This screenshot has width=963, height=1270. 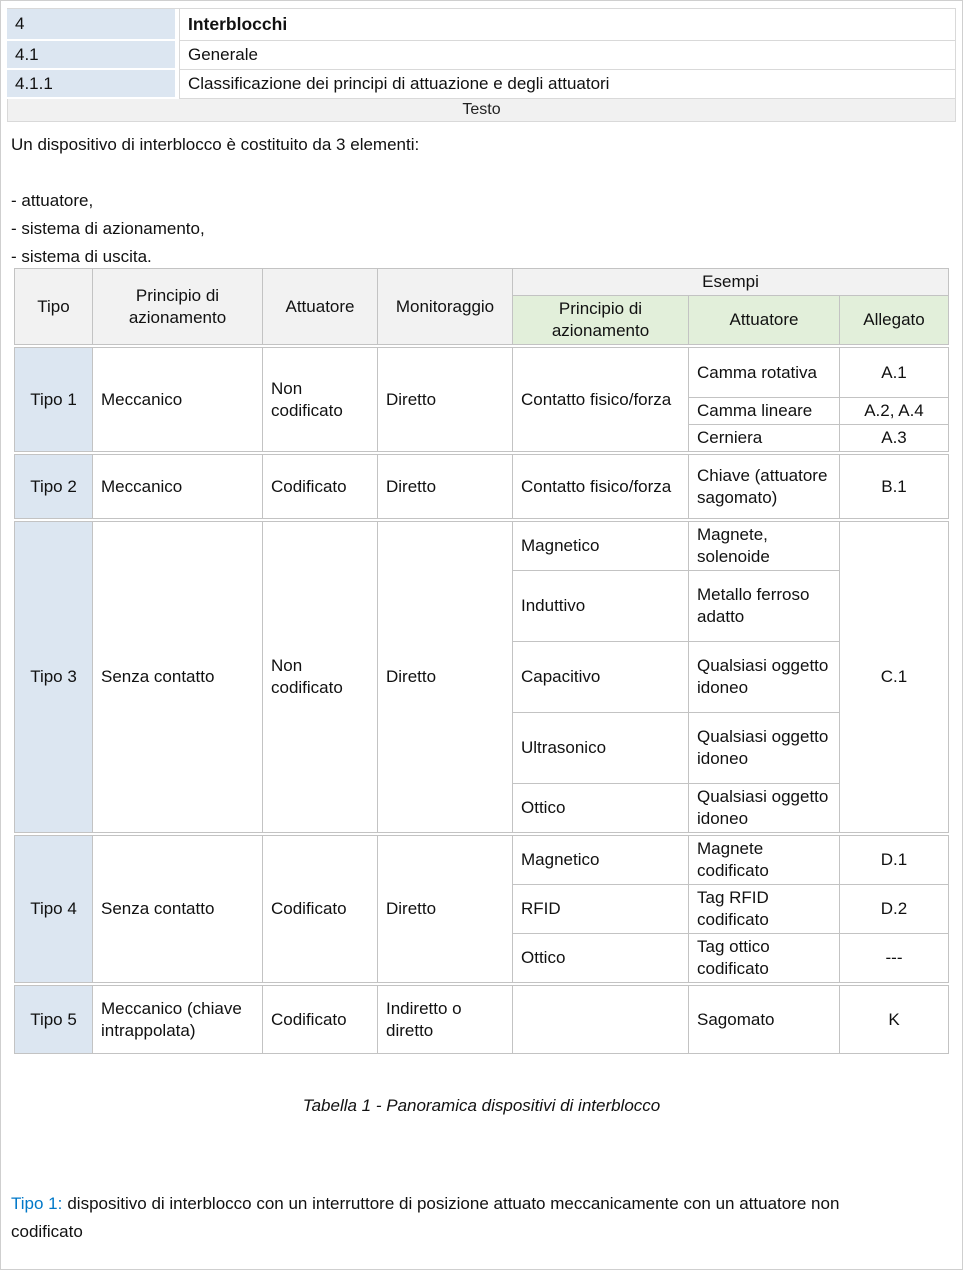 I want to click on cell-tipo-3-r0-c1: Senza contatto, so click(x=177, y=677).